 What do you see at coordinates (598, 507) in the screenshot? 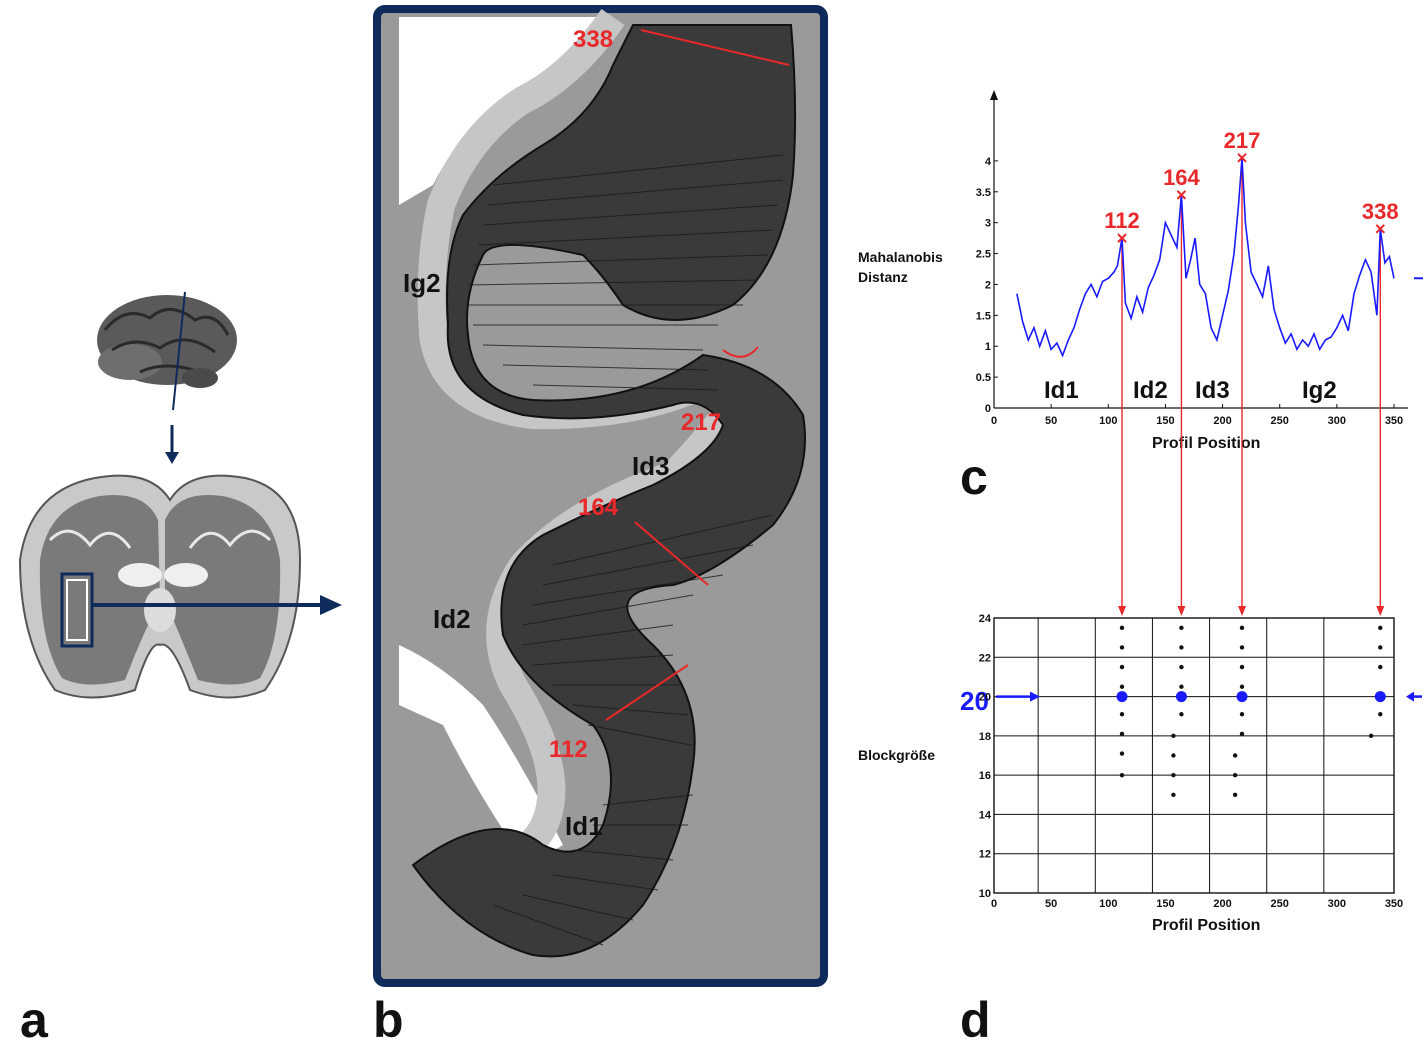
I see `section-label-164: 164` at bounding box center [598, 507].